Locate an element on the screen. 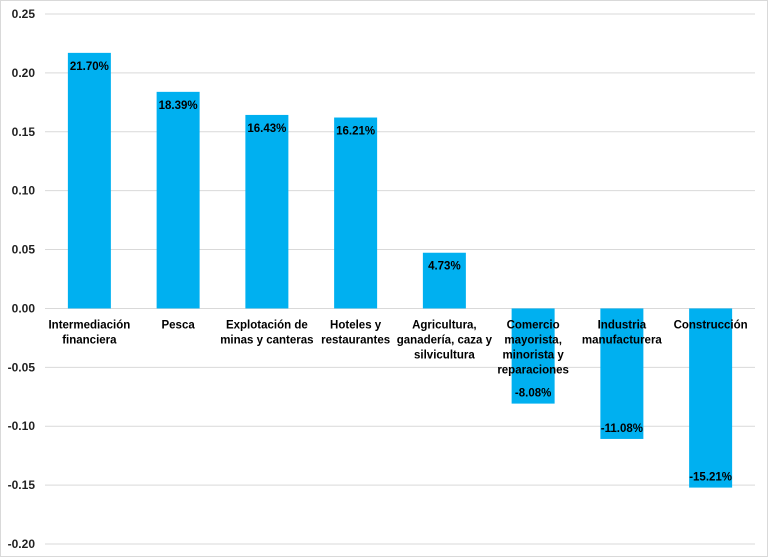  y-tick-label: 0.25 is located at coordinates (24, 14).